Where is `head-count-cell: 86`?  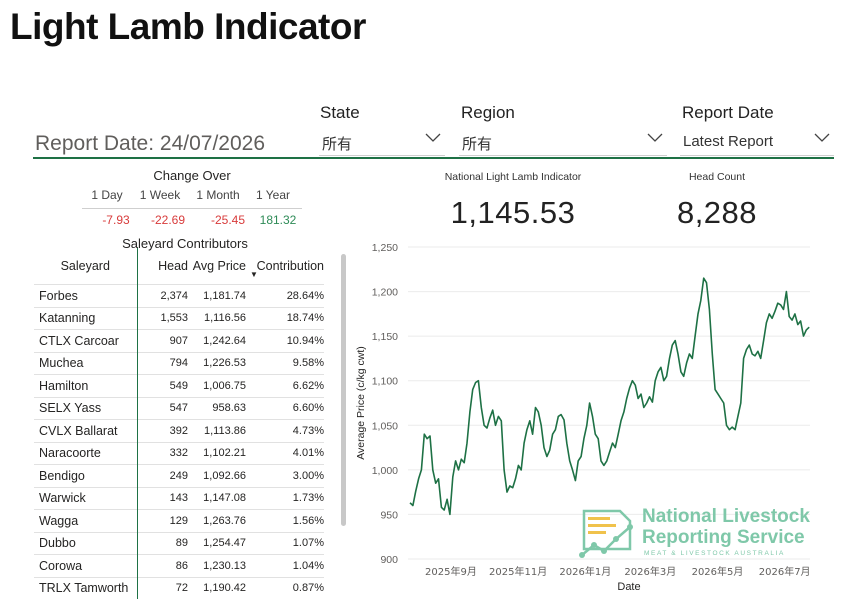
head-count-cell: 86 is located at coordinates (162, 565).